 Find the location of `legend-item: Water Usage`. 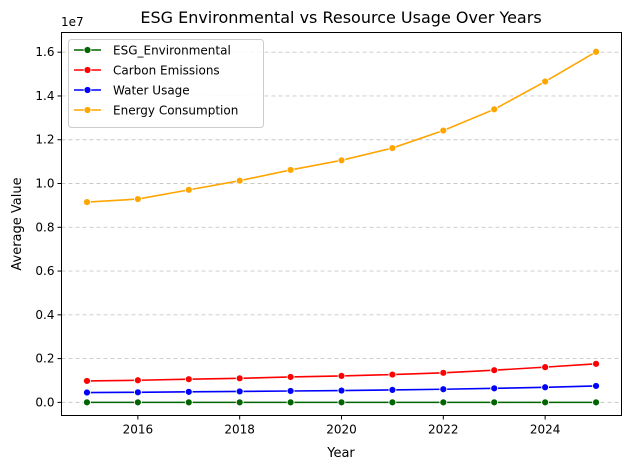

legend-item: Water Usage is located at coordinates (132, 91).